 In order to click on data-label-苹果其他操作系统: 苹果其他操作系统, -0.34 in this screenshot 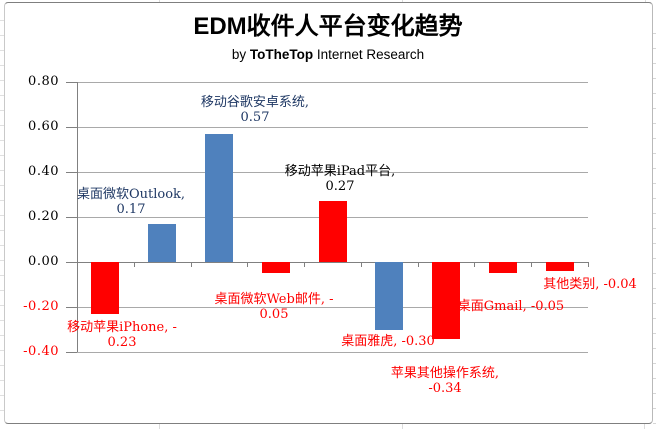, I will do `click(445, 381)`.